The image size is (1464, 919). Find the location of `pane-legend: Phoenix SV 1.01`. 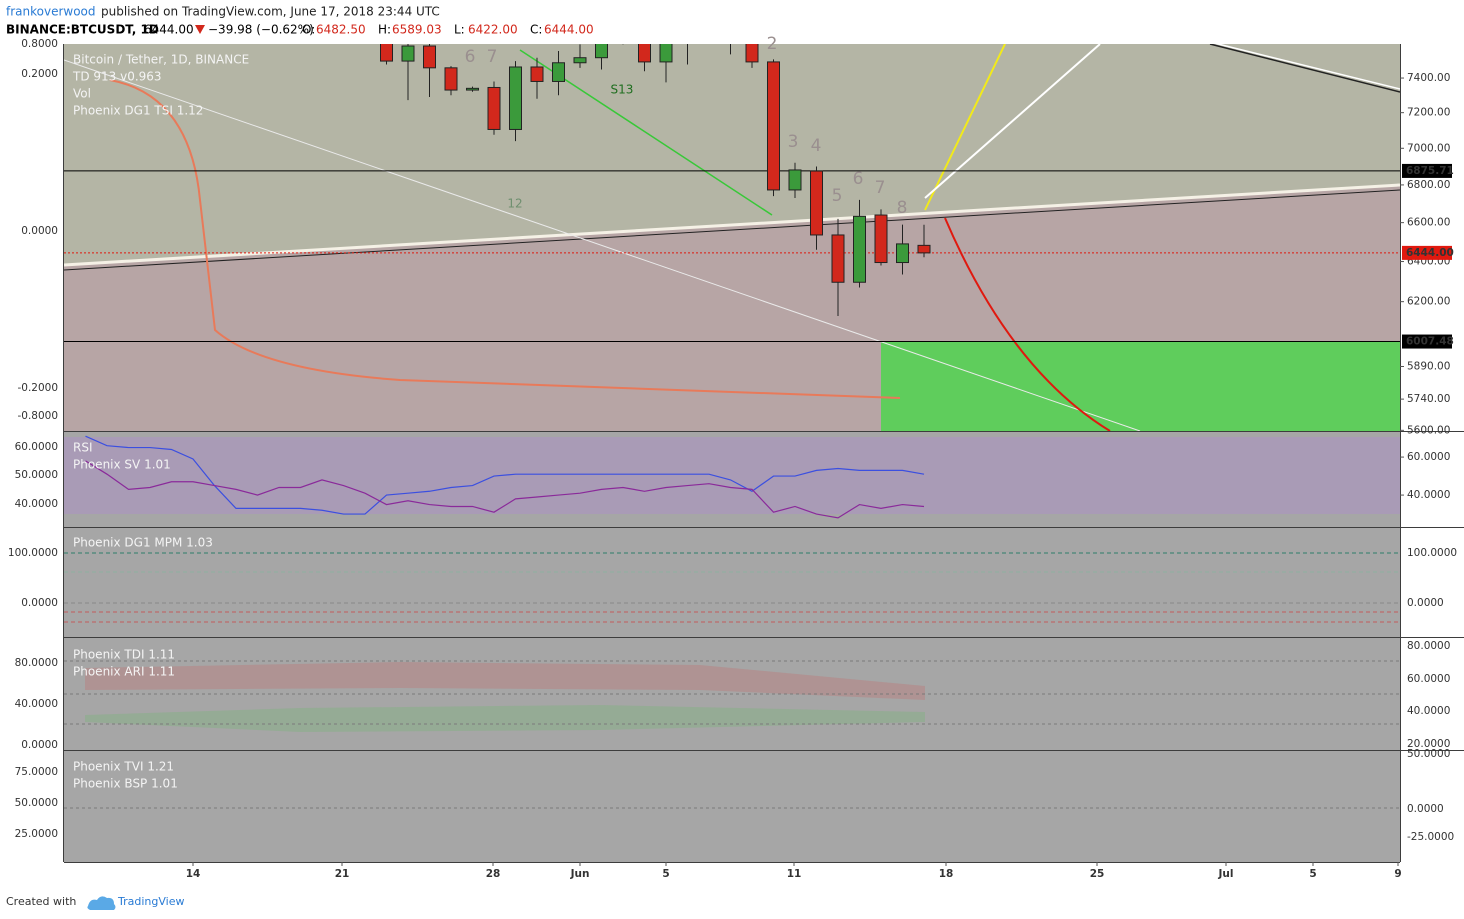

pane-legend: Phoenix SV 1.01 is located at coordinates (122, 465).